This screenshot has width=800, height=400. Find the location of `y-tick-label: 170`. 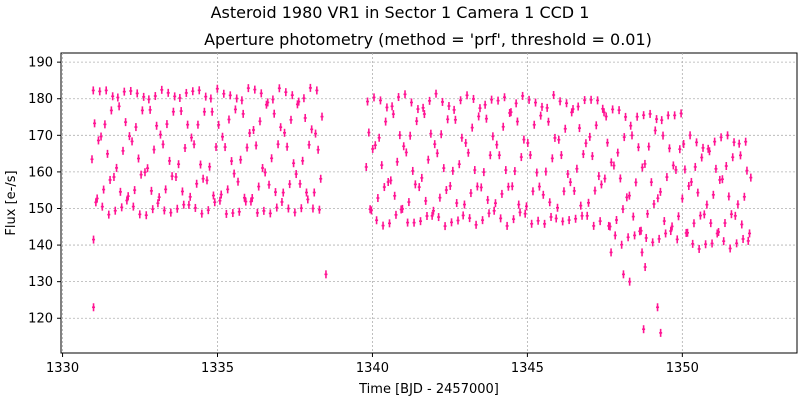

y-tick-label: 170 is located at coordinates (40, 136).